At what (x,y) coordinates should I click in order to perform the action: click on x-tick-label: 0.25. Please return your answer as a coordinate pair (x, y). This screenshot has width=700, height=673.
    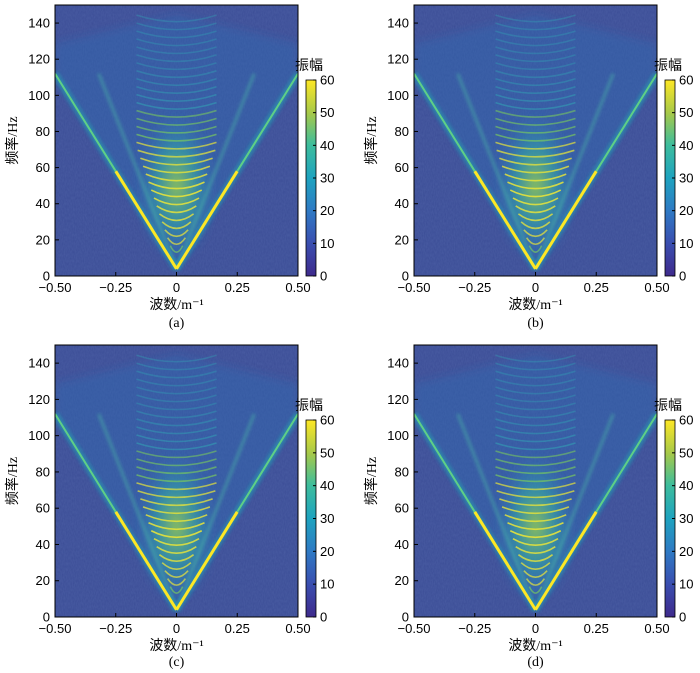
    Looking at the image, I should click on (596, 628).